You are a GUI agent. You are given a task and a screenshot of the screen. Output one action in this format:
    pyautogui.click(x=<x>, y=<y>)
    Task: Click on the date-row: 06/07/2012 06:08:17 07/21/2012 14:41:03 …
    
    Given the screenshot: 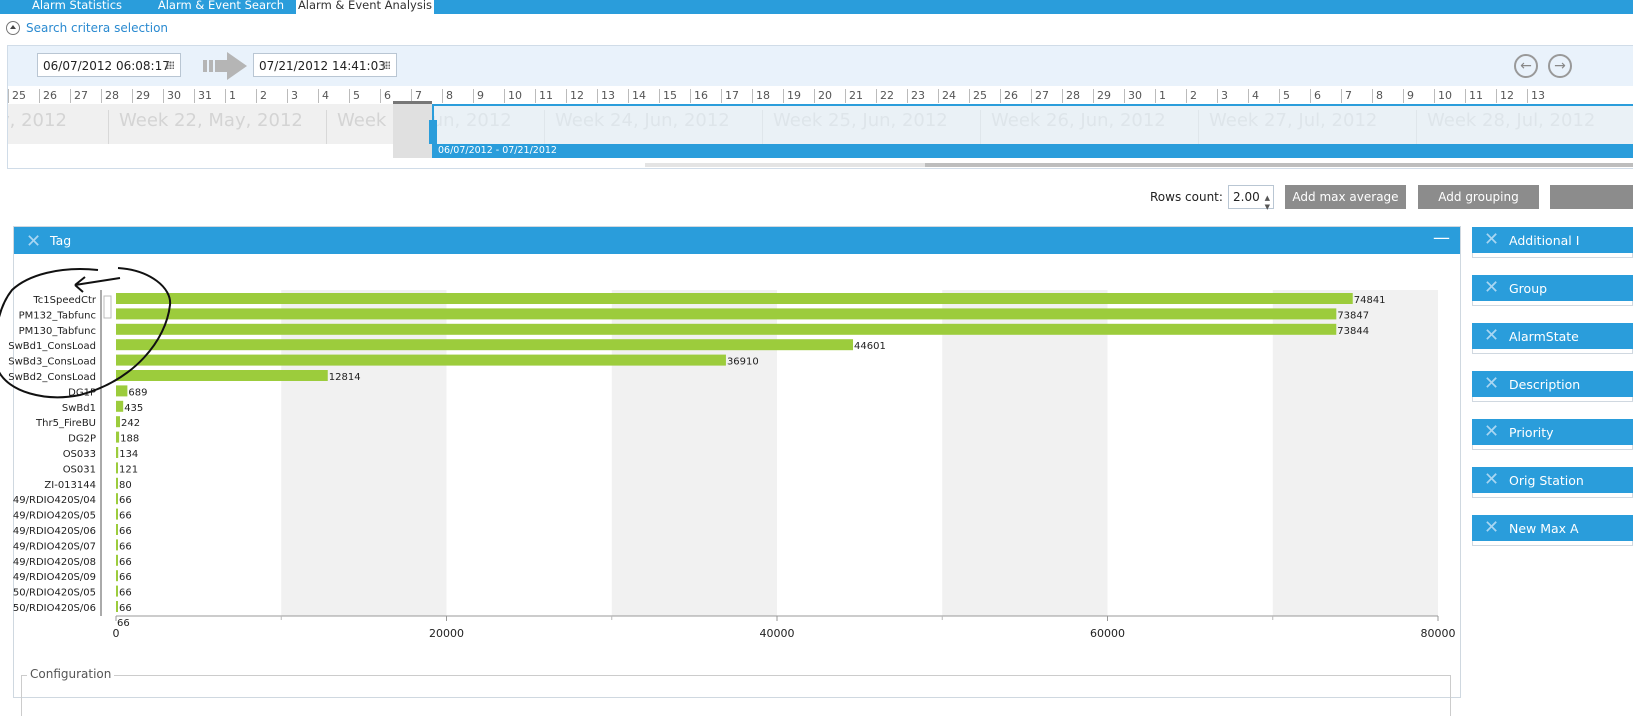 What is the action you would take?
    pyautogui.click(x=820, y=66)
    